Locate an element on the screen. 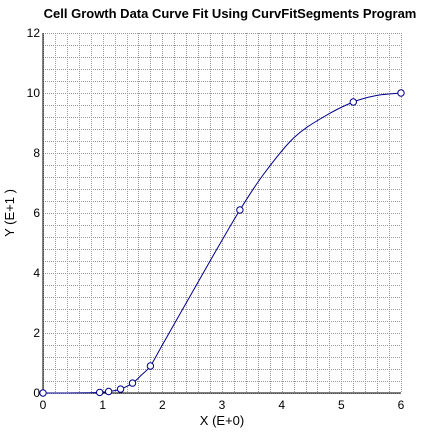 This screenshot has height=433, width=437. y-tick-label: 12 is located at coordinates (34, 33).